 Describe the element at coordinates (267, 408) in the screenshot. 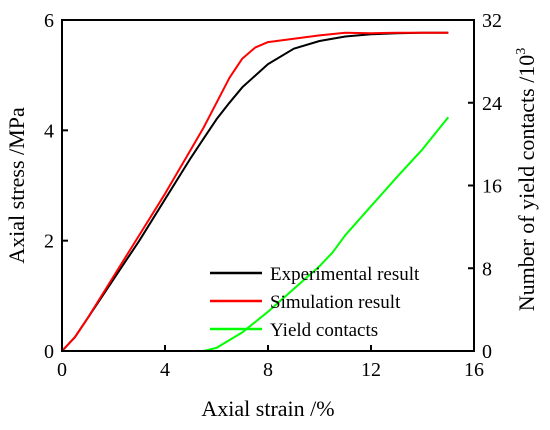

I see `x-axis-title: Axial strain /%` at that location.